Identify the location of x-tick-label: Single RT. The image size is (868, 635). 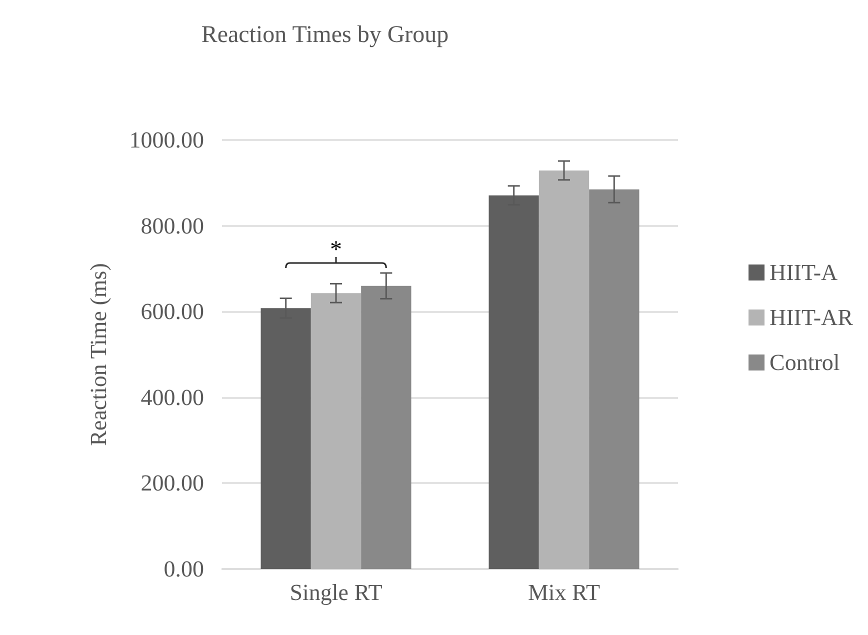
(336, 592).